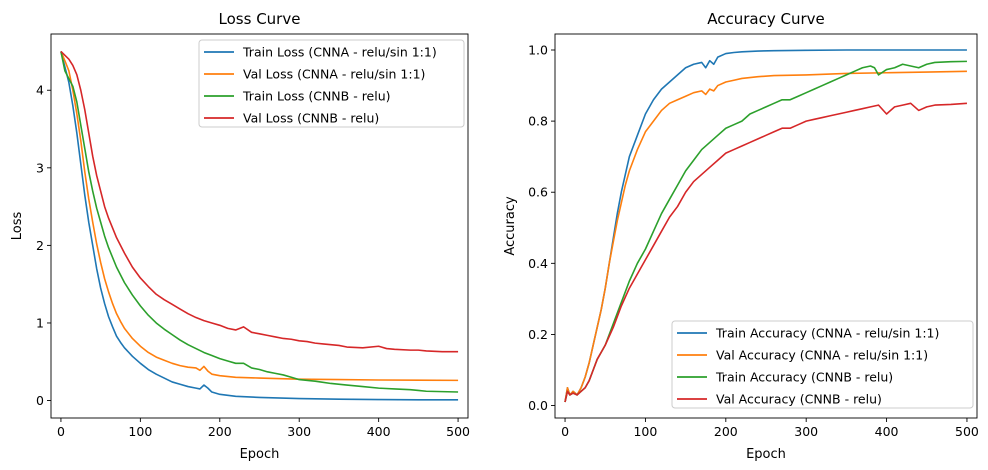 This screenshot has width=988, height=470. I want to click on accuracy-chart-ylabel: Accuracy, so click(510, 226).